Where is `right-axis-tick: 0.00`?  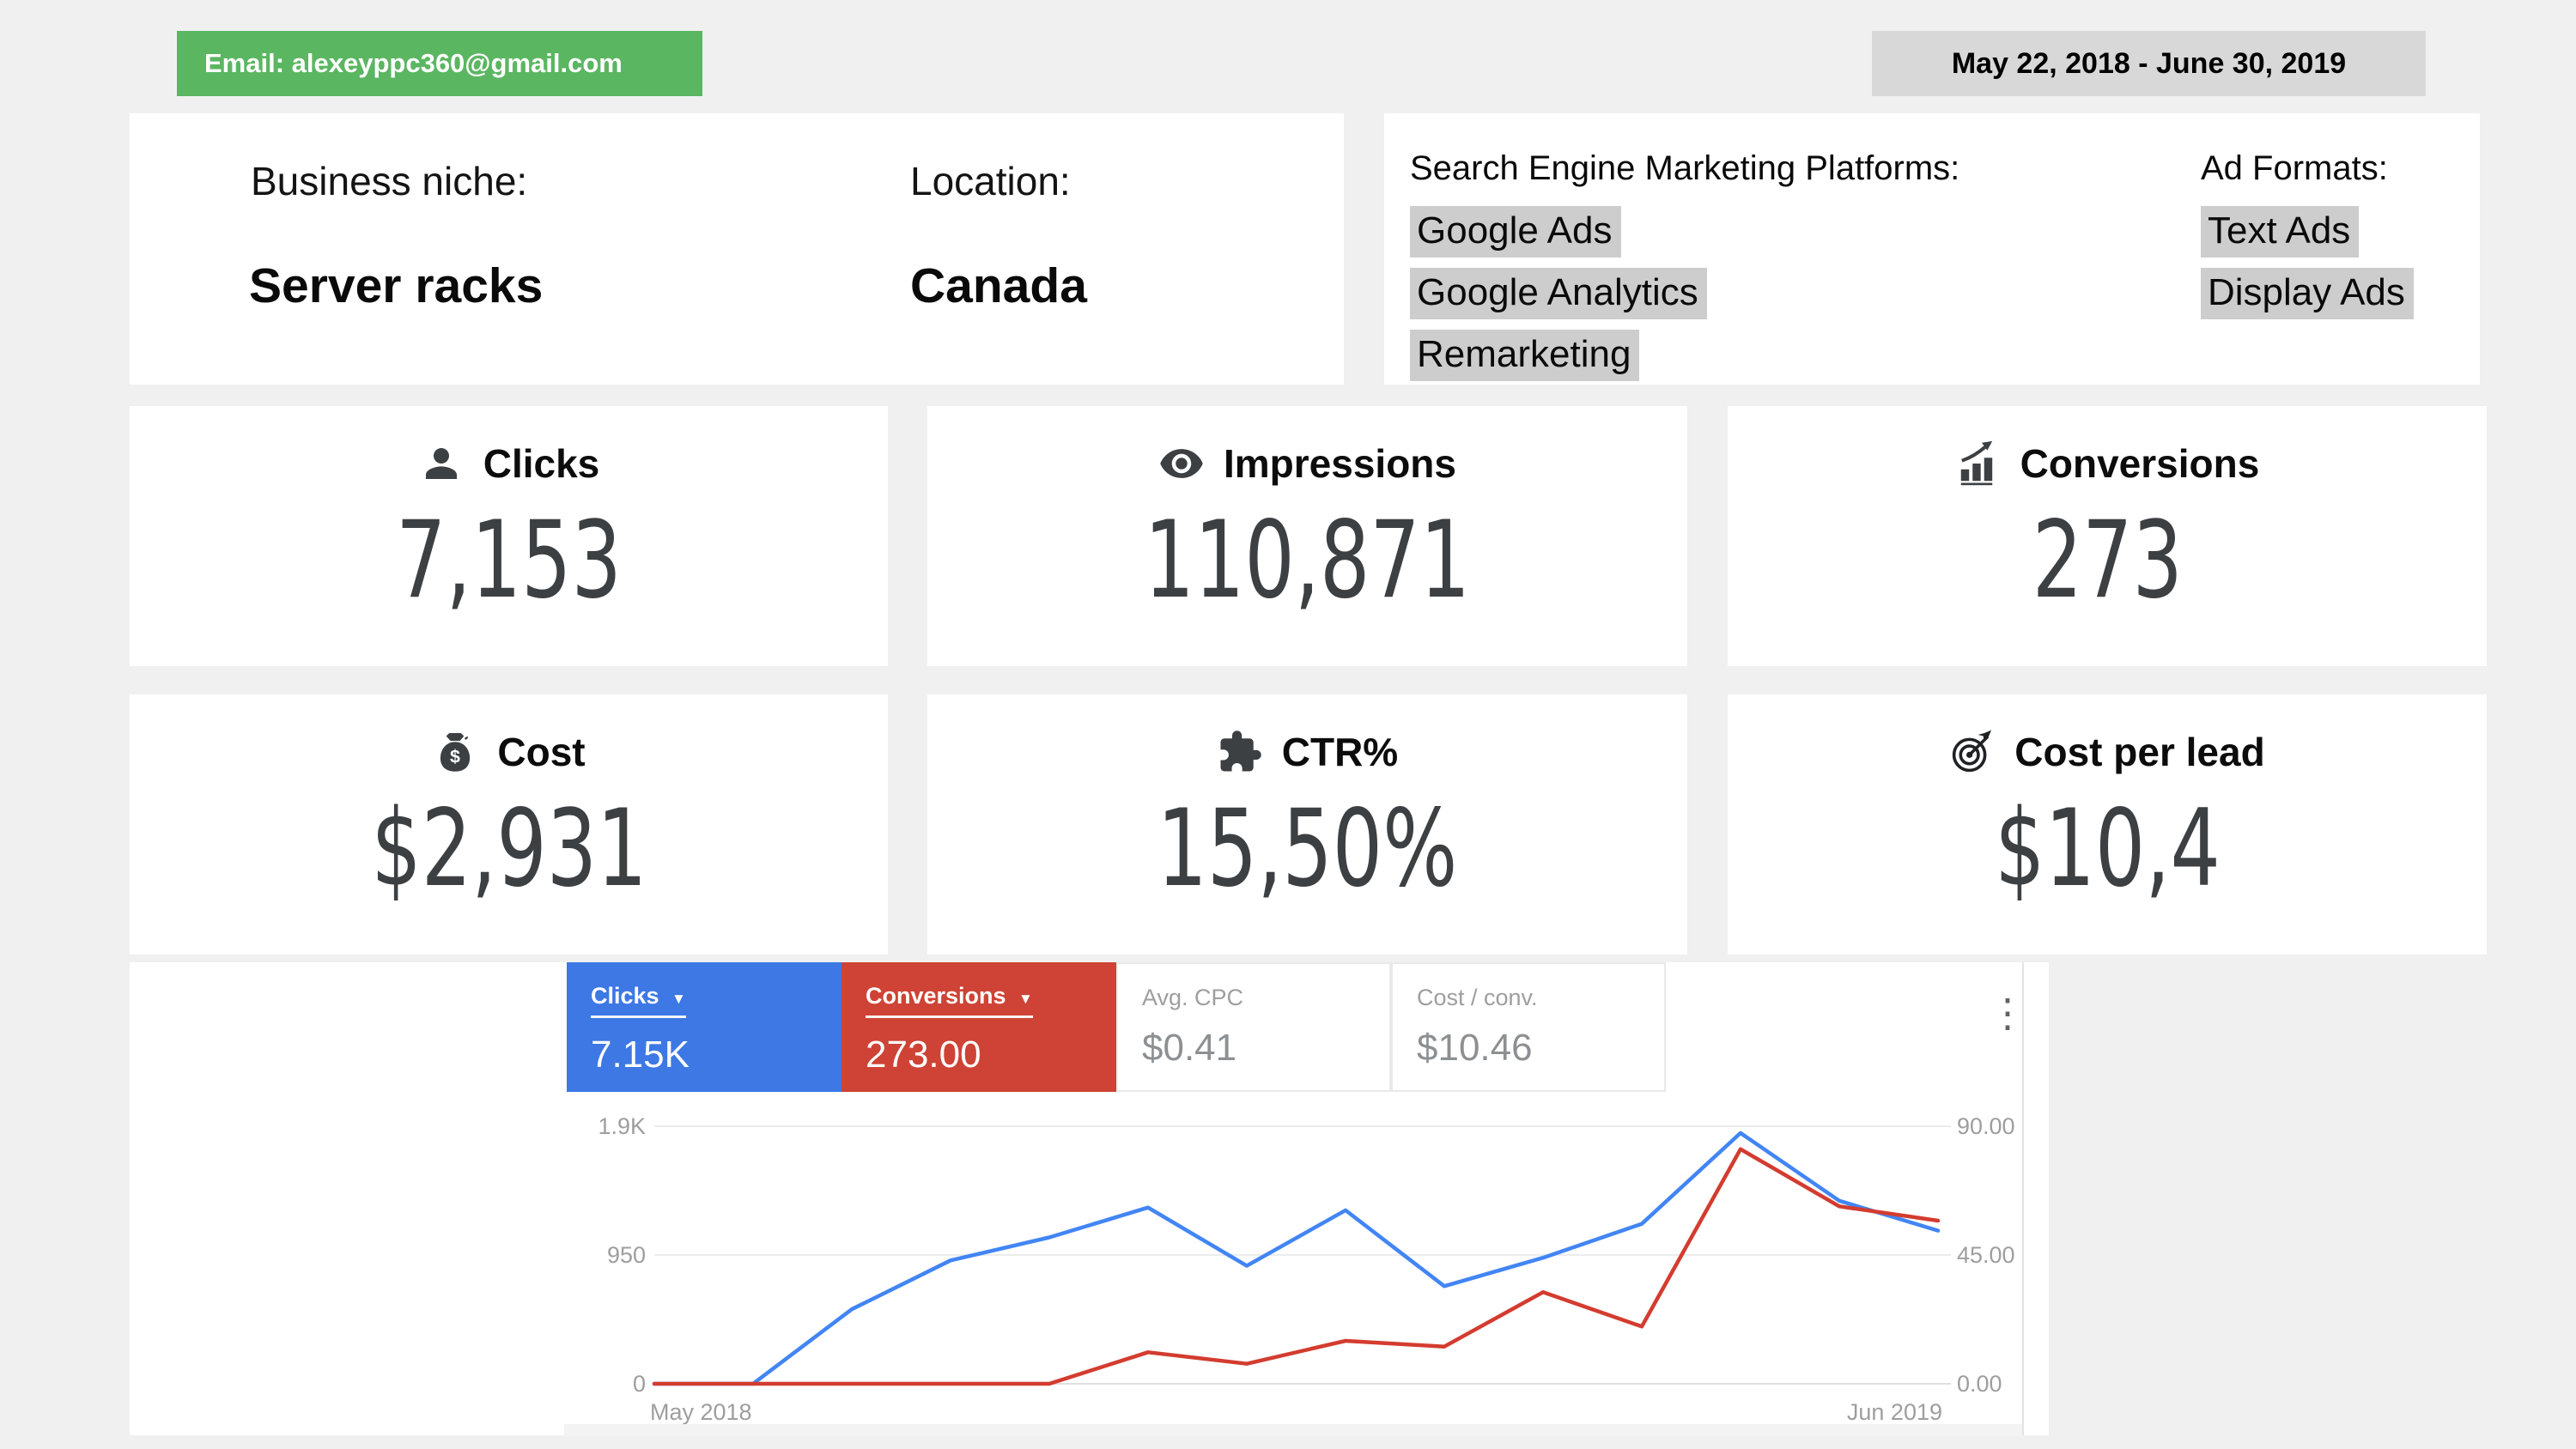
right-axis-tick: 0.00 is located at coordinates (1980, 1384).